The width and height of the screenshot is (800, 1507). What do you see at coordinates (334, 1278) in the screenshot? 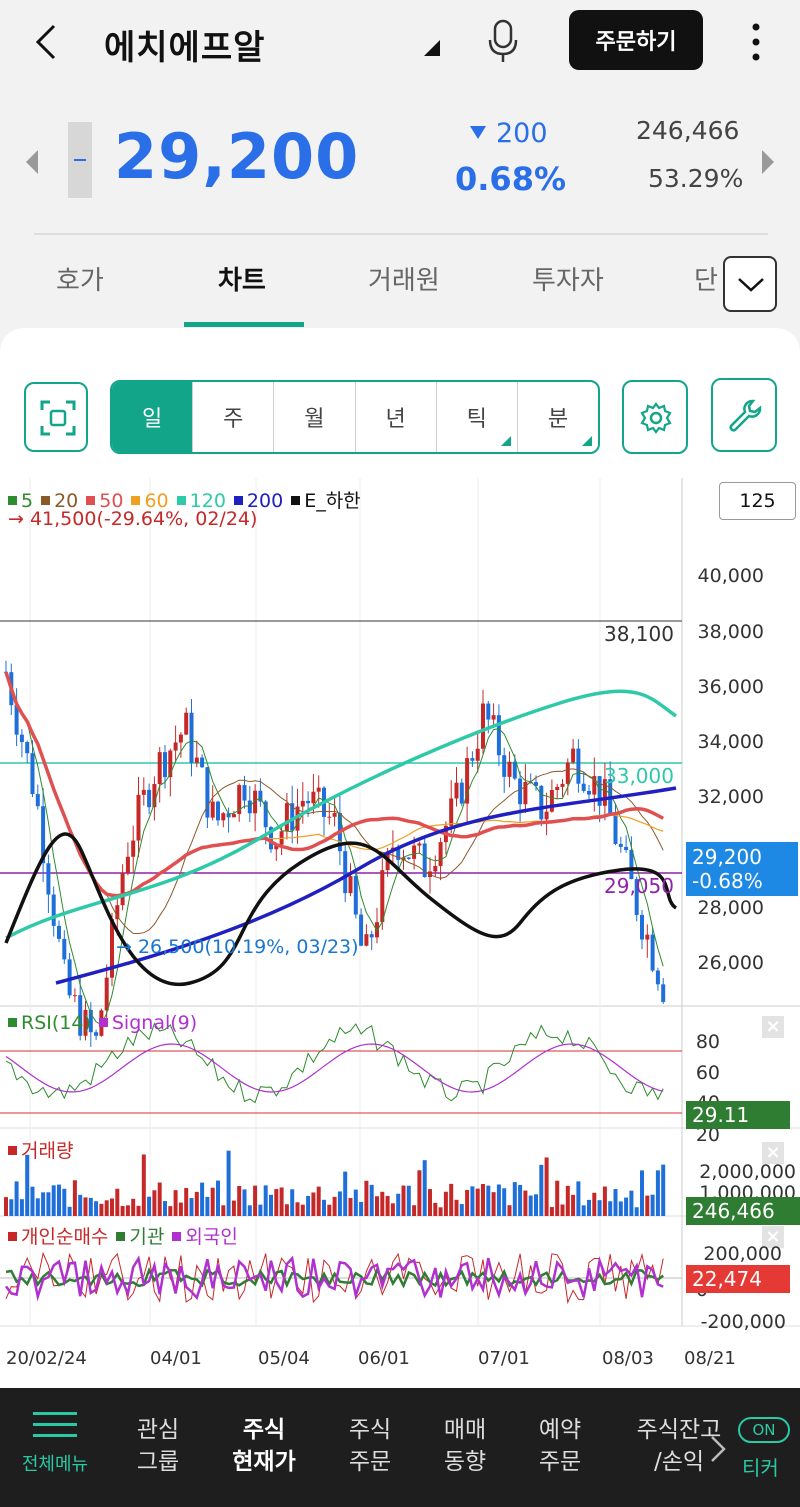
I see `foreigner-line` at bounding box center [334, 1278].